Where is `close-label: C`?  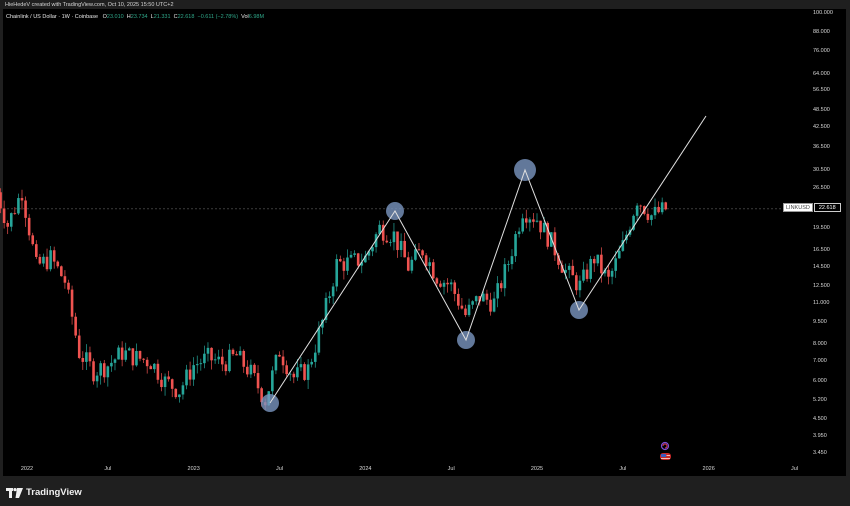
close-label: C is located at coordinates (175, 17).